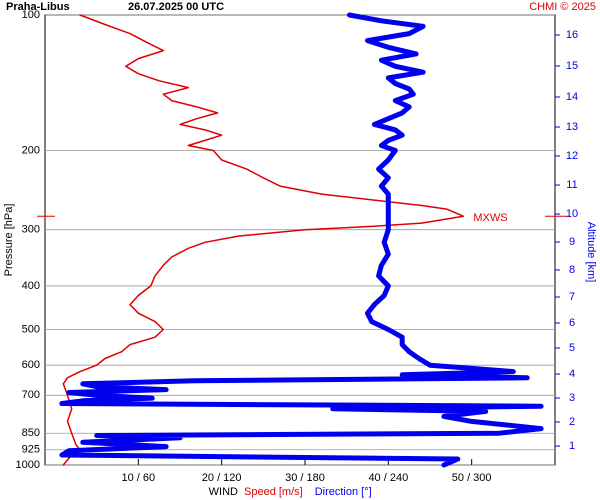 Image resolution: width=600 pixels, height=500 pixels. I want to click on x-tick-label: 20 / 120, so click(222, 478).